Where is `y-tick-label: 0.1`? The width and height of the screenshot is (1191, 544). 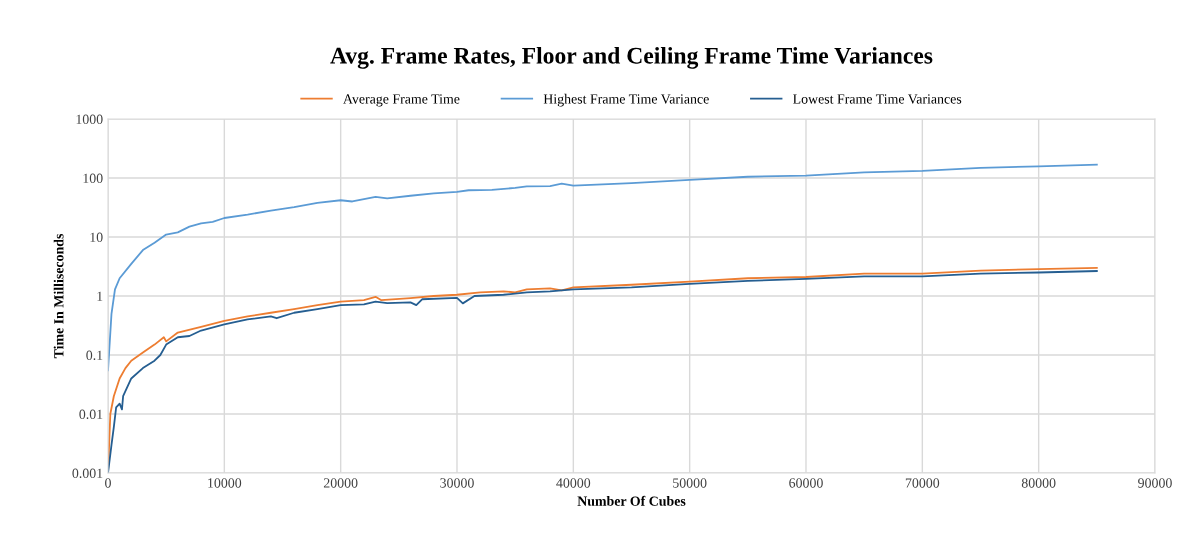
y-tick-label: 0.1 is located at coordinates (94, 355).